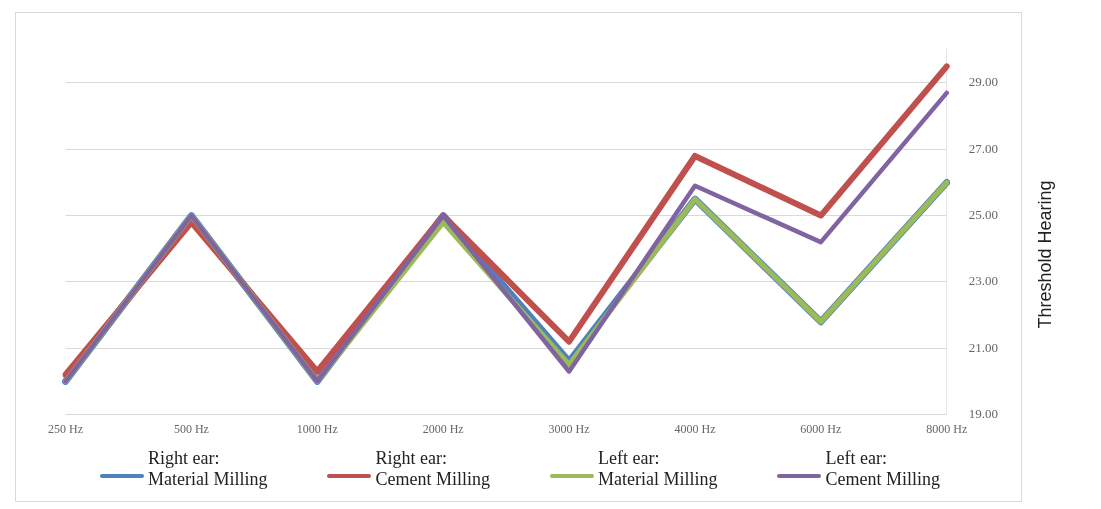 The width and height of the screenshot is (1101, 509). Describe the element at coordinates (983, 148) in the screenshot. I see `y-tick-label: 27.00` at that location.